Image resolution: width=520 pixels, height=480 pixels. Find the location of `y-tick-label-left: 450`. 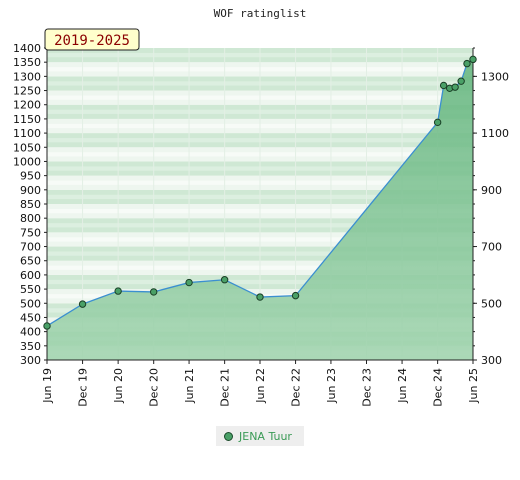

y-tick-label-left: 450 is located at coordinates (30, 317).